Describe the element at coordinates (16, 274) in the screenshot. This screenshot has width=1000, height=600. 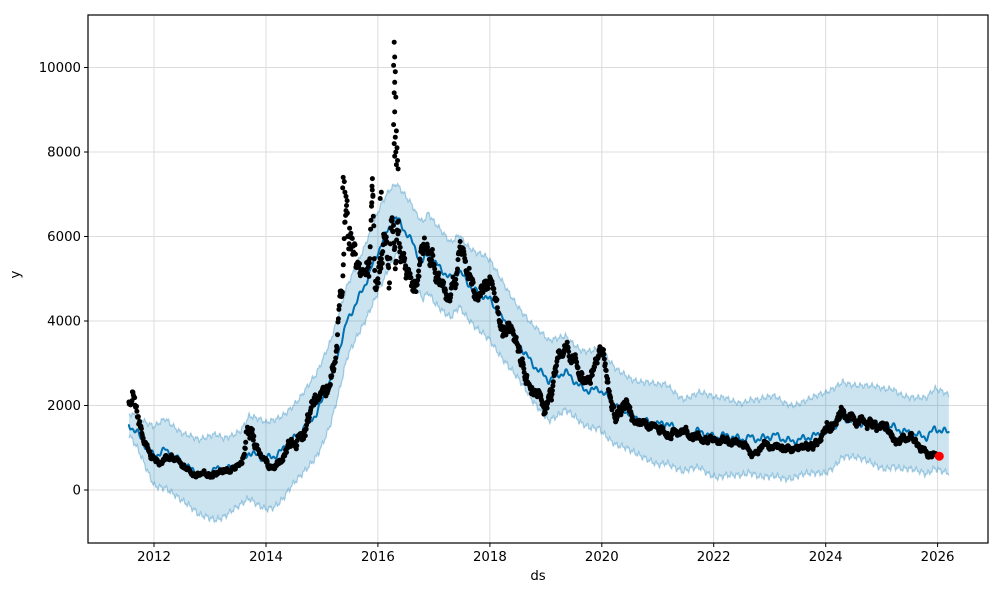
I see `y-axis-label: y` at that location.